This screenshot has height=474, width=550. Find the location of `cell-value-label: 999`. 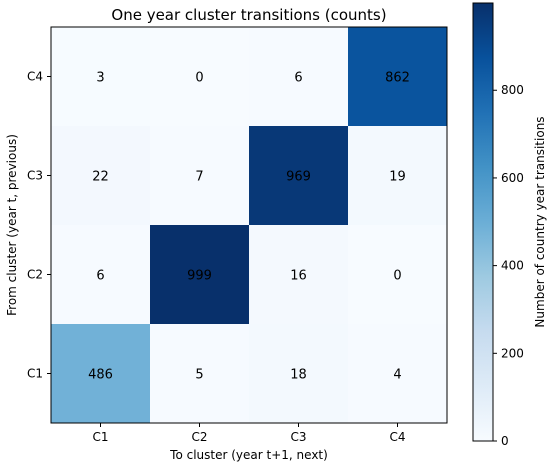

cell-value-label: 999 is located at coordinates (199, 276).